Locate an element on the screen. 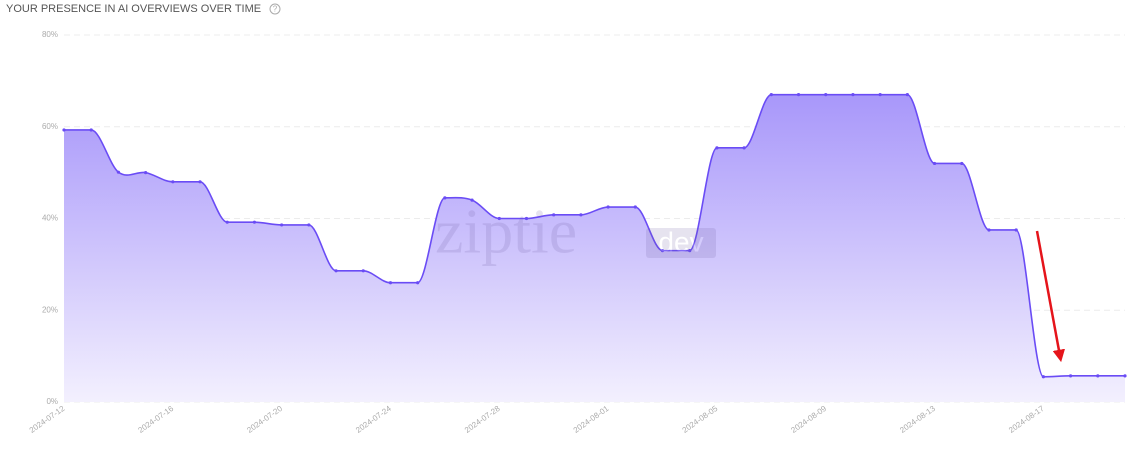 The image size is (1132, 450). y-tick-label: 60% is located at coordinates (50, 126).